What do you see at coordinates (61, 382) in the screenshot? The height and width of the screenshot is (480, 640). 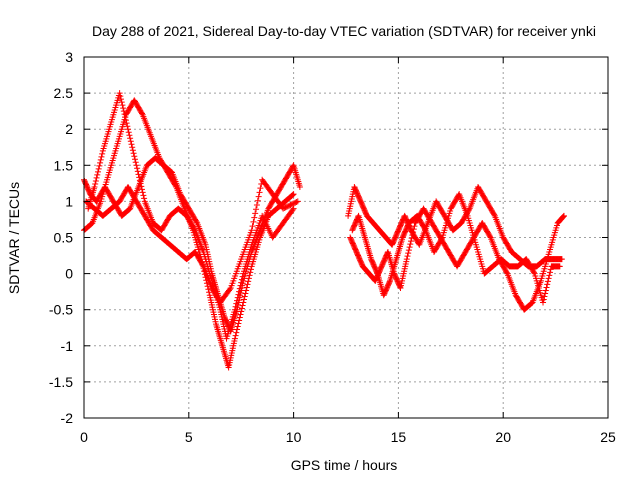 I see `y-tick-label: -1.5` at bounding box center [61, 382].